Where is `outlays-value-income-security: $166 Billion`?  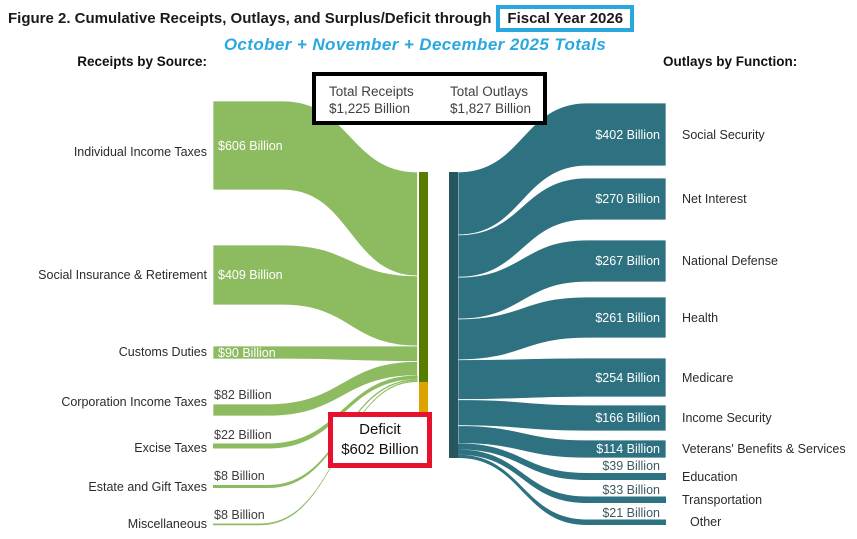
outlays-value-income-security: $166 Billion is located at coordinates (627, 418).